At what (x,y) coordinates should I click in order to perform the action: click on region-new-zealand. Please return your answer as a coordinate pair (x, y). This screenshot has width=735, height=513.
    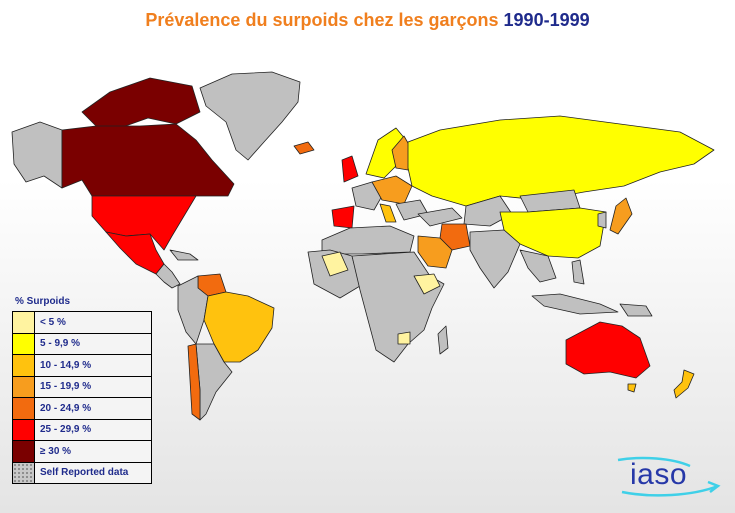
    Looking at the image, I should click on (684, 384).